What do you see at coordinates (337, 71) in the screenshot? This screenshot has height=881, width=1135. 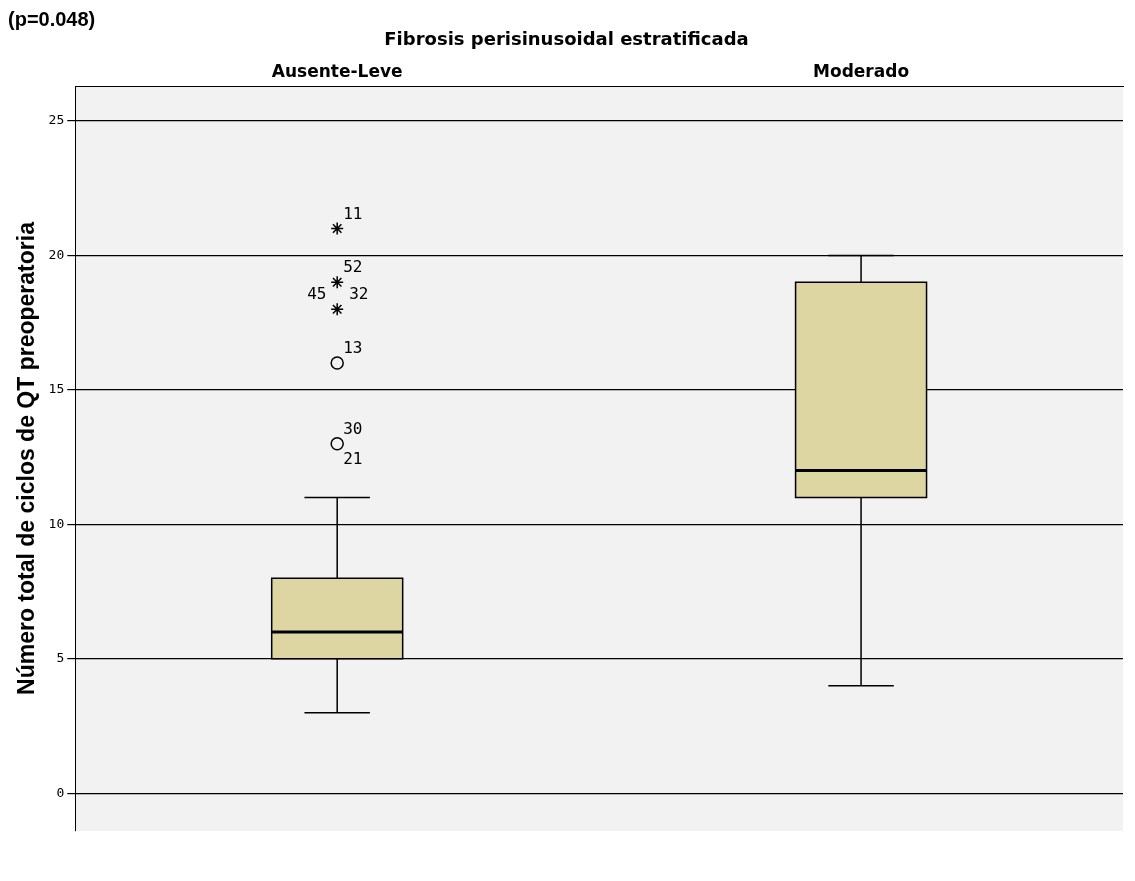 I see `x-tick-label: Ausente-Leve` at bounding box center [337, 71].